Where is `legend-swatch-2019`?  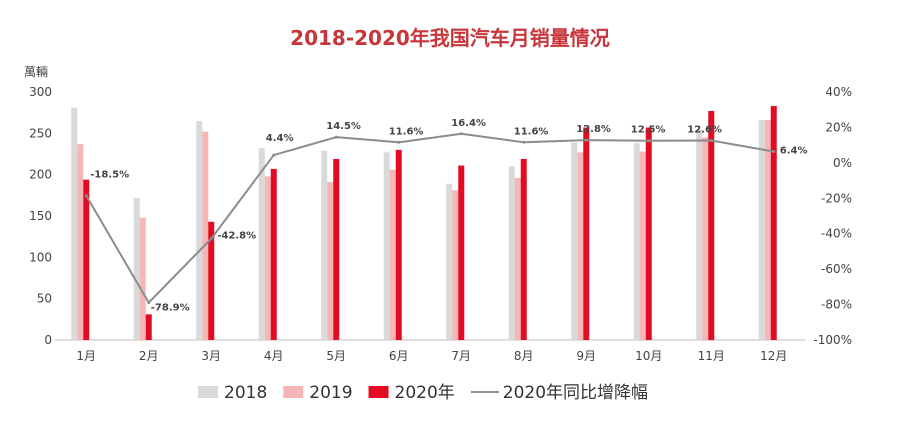
legend-swatch-2019 is located at coordinates (293, 392).